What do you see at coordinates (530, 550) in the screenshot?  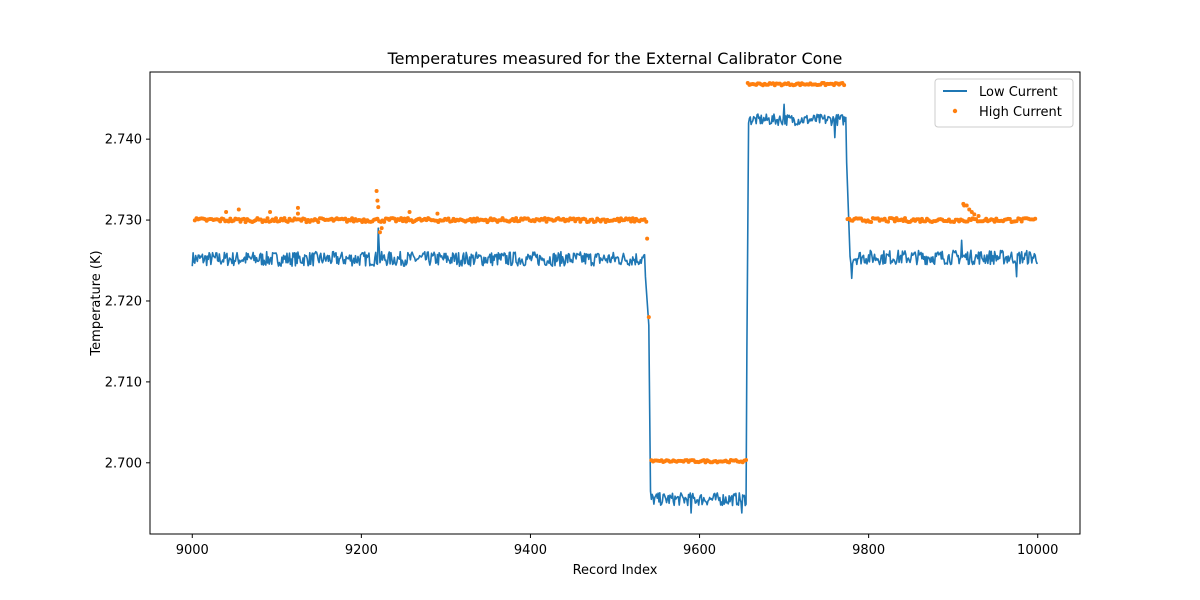 I see `x-tick-label: 9400` at bounding box center [530, 550].